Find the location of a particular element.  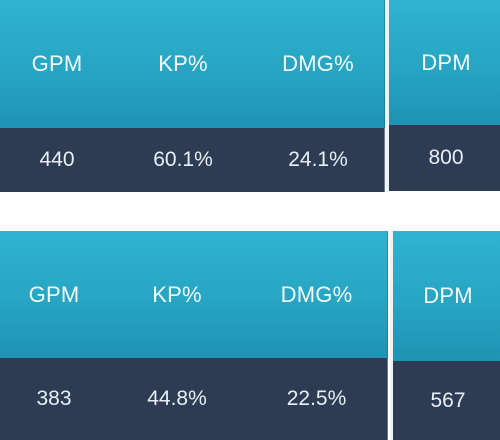

value-dpm: 800 is located at coordinates (443, 158).